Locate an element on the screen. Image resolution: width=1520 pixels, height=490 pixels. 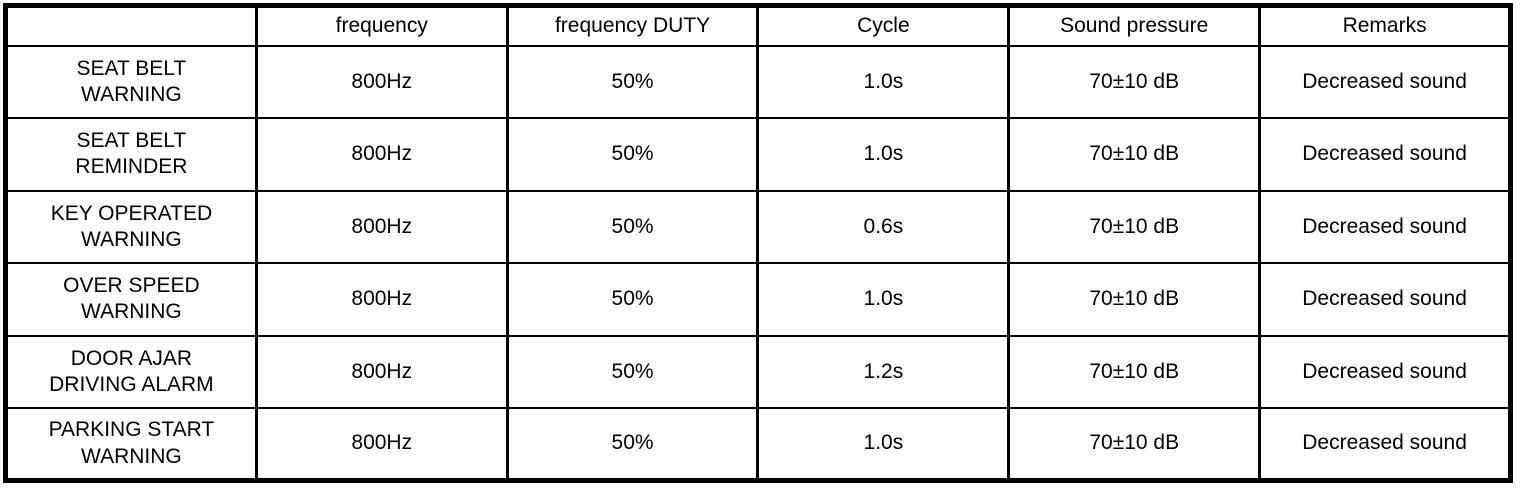
row-label-cell: DOOR AJAR DRIVING ALARM is located at coordinates (131, 371).